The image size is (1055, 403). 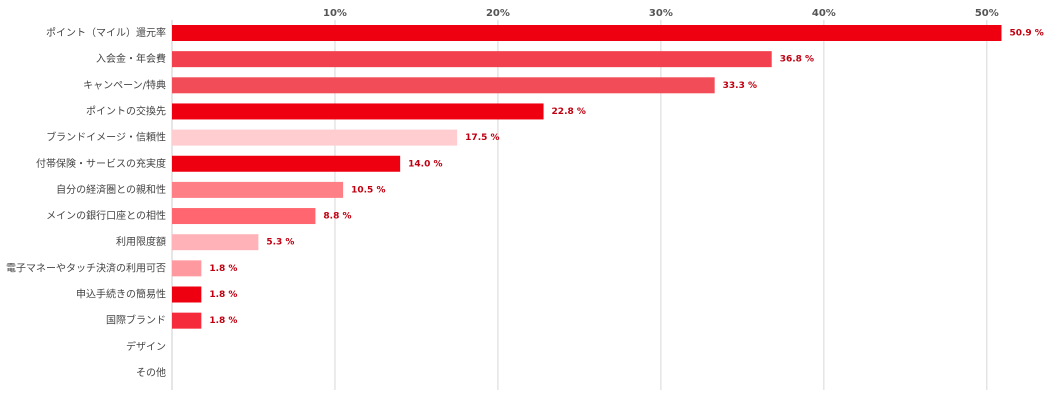 I want to click on y-tick-label: メインの銀行口座との相性, so click(x=106, y=215).